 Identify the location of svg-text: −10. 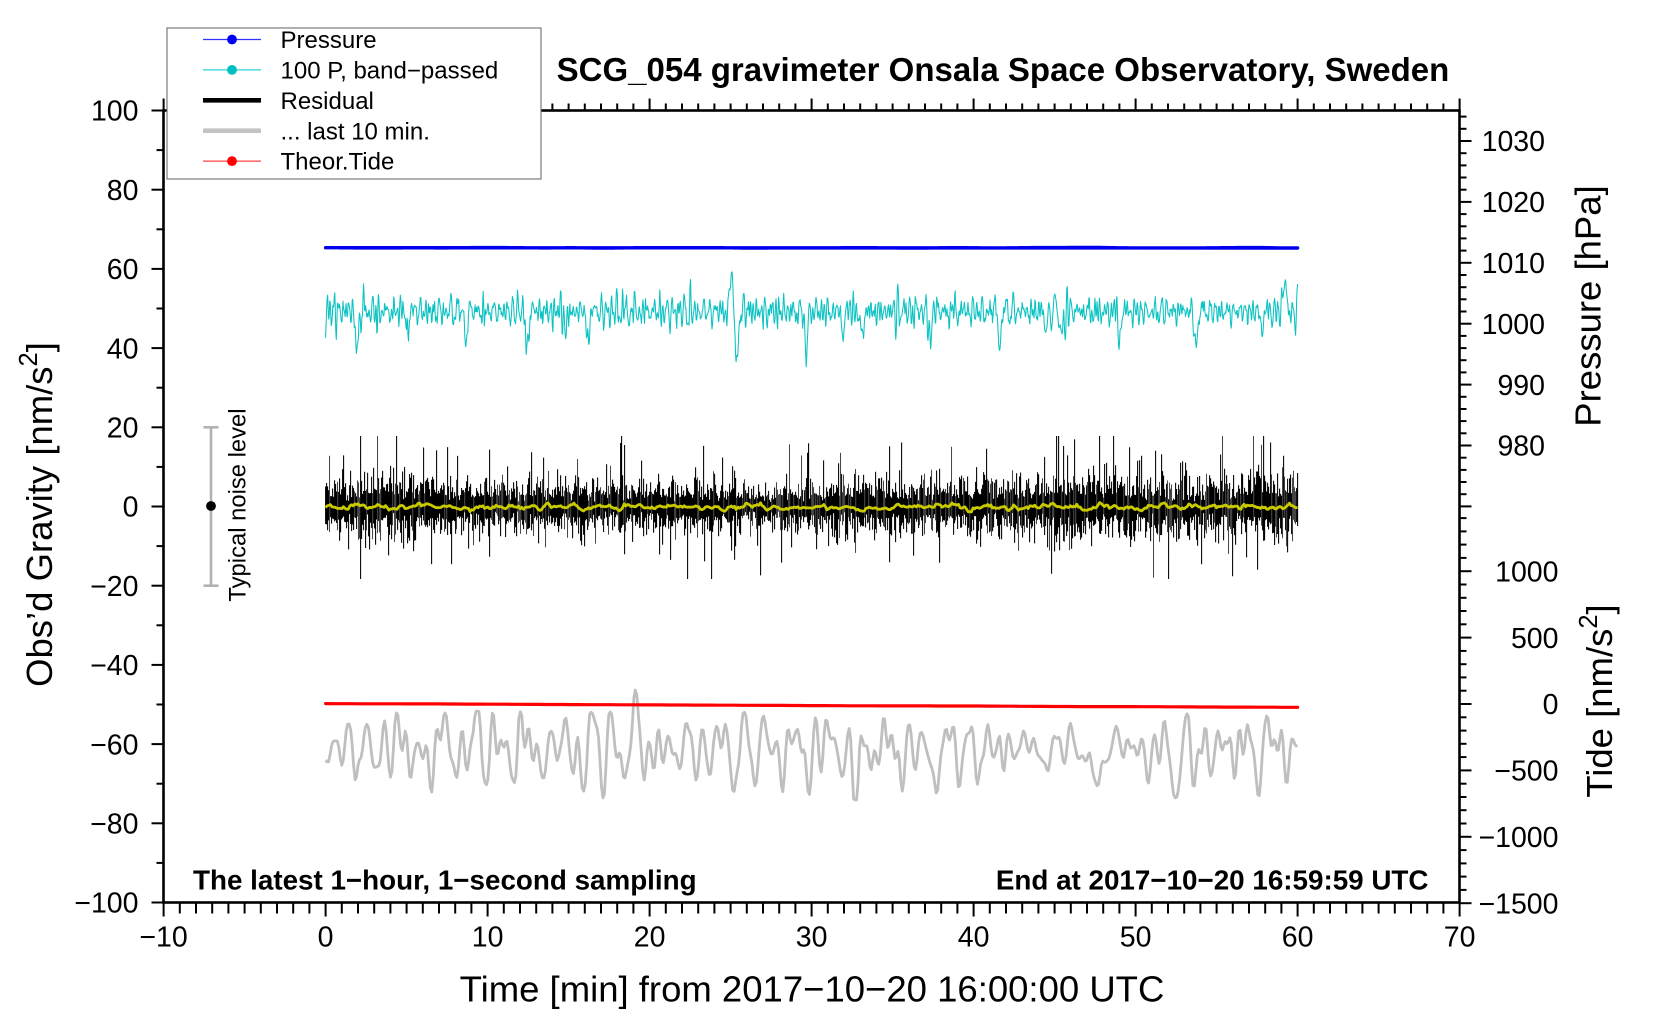
(163, 938).